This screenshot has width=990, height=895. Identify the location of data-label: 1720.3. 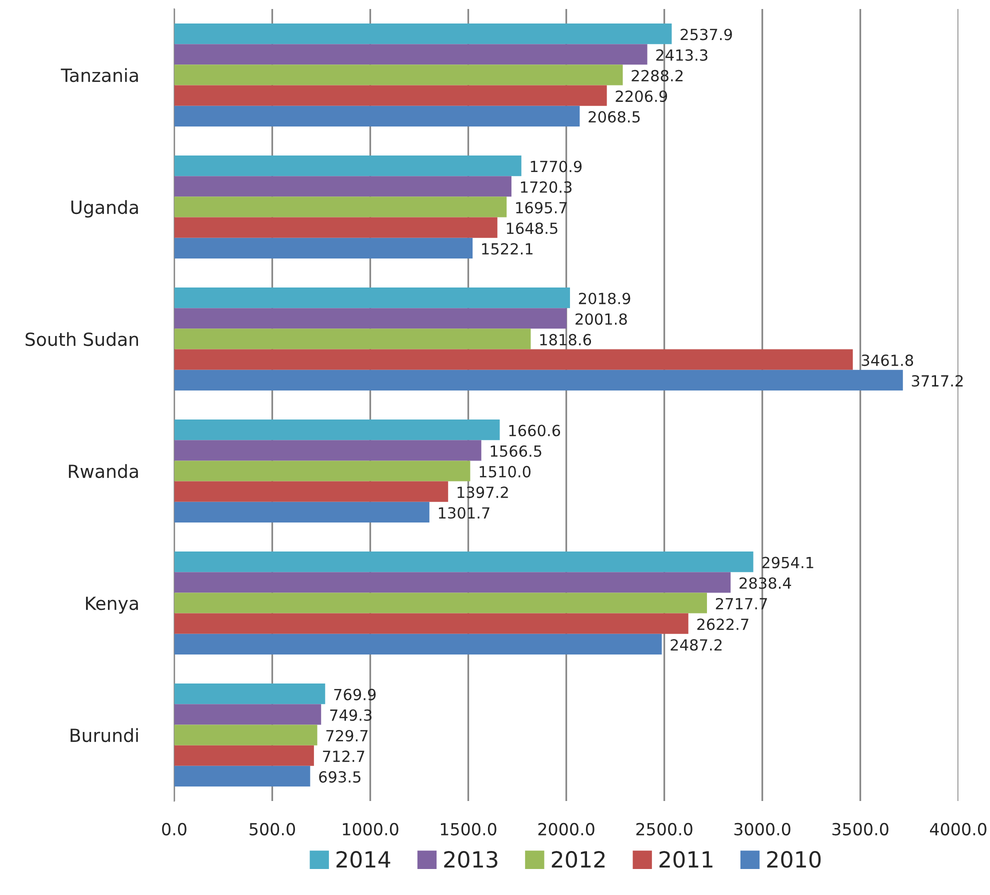
(546, 187).